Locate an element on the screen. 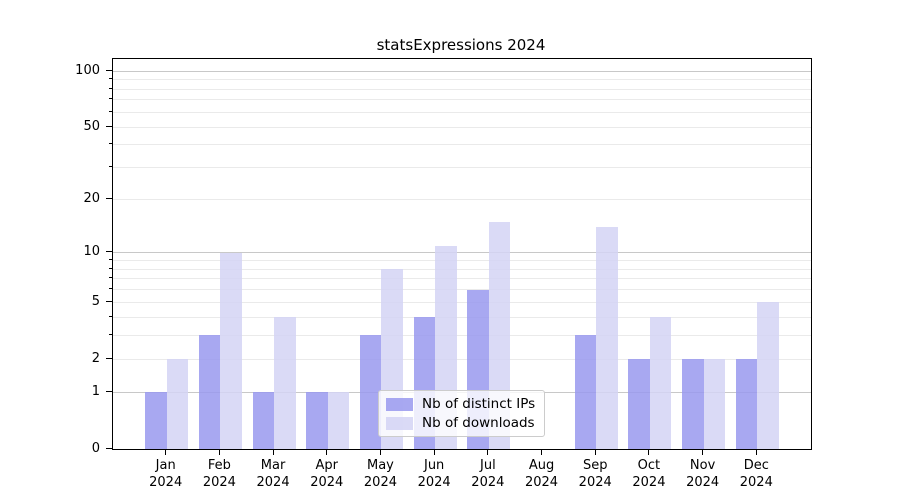 This screenshot has width=900, height=500. legend-label: Nb of downloads is located at coordinates (478, 423).